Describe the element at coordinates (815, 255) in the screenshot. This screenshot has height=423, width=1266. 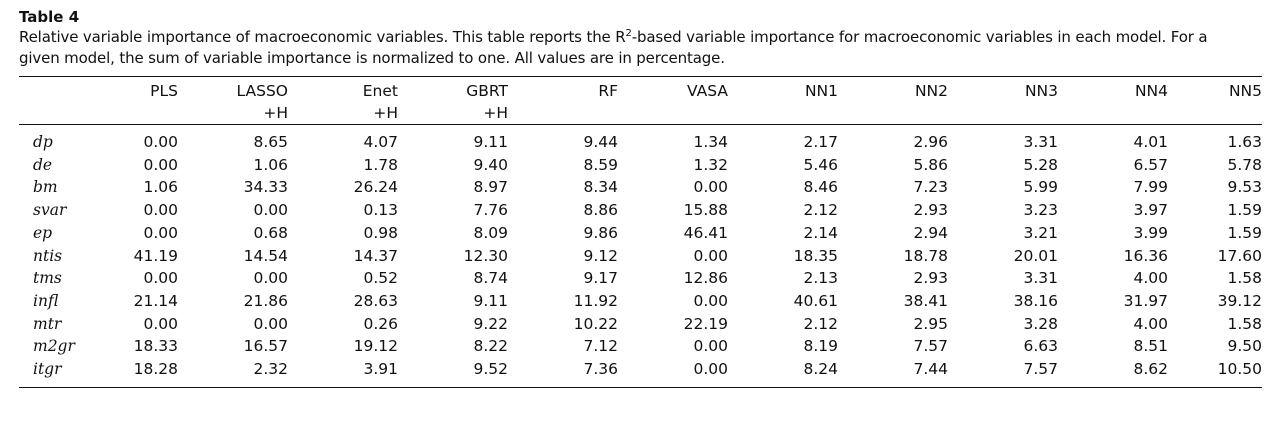
I see `table-cell: 18.35` at that location.